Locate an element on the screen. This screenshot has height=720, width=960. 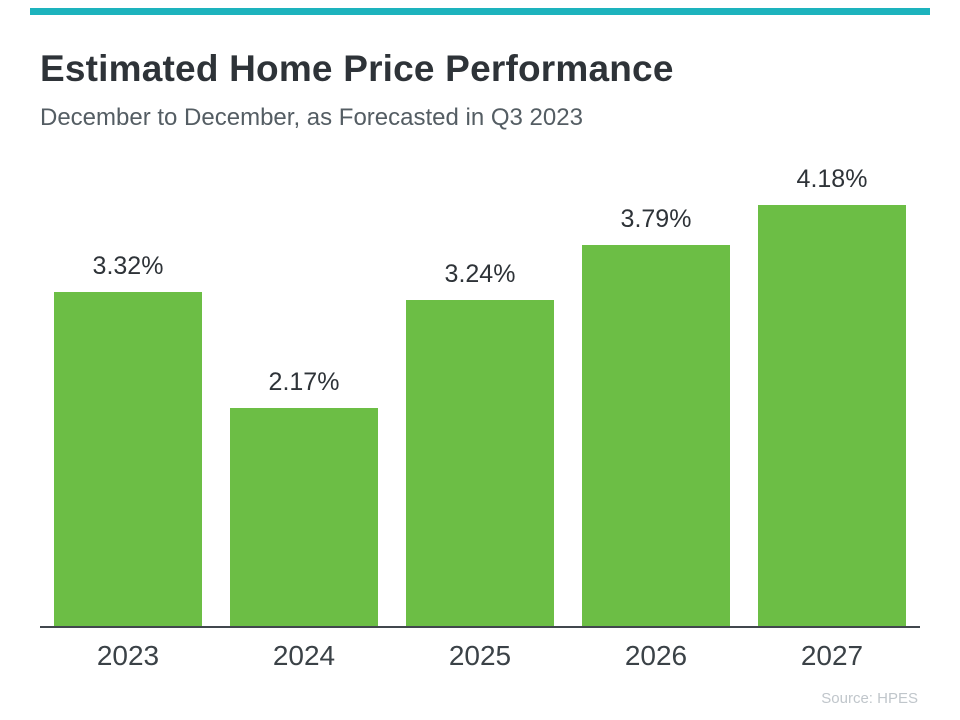
page-title: Estimated Home Price Performance is located at coordinates (357, 68).